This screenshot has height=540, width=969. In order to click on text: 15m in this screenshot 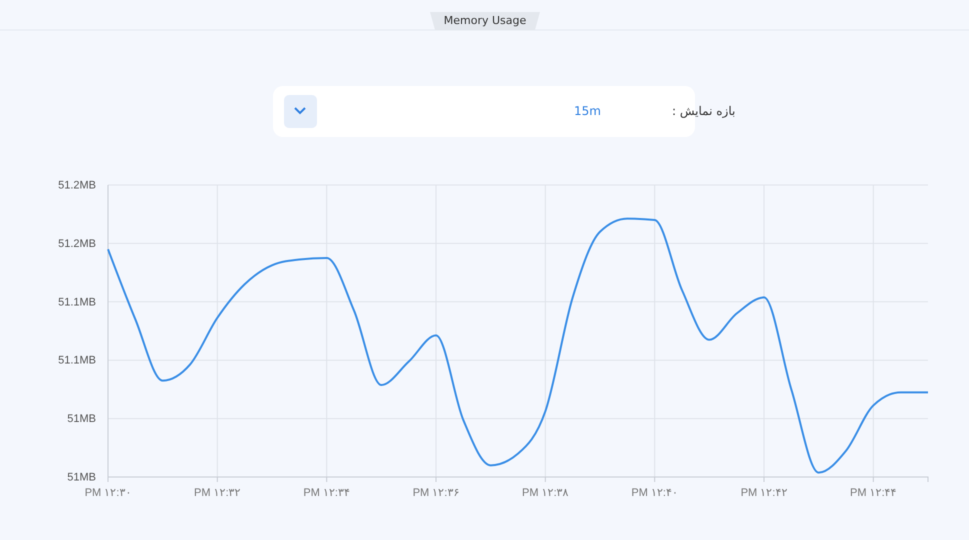, I will do `click(587, 111)`.